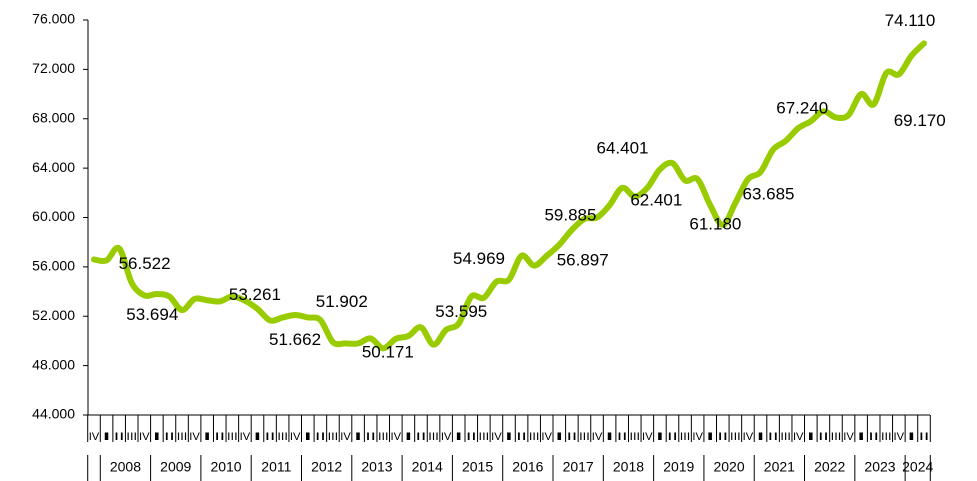 Image resolution: width=977 pixels, height=481 pixels. What do you see at coordinates (769, 193) in the screenshot?
I see `data-label: 63.685` at bounding box center [769, 193].